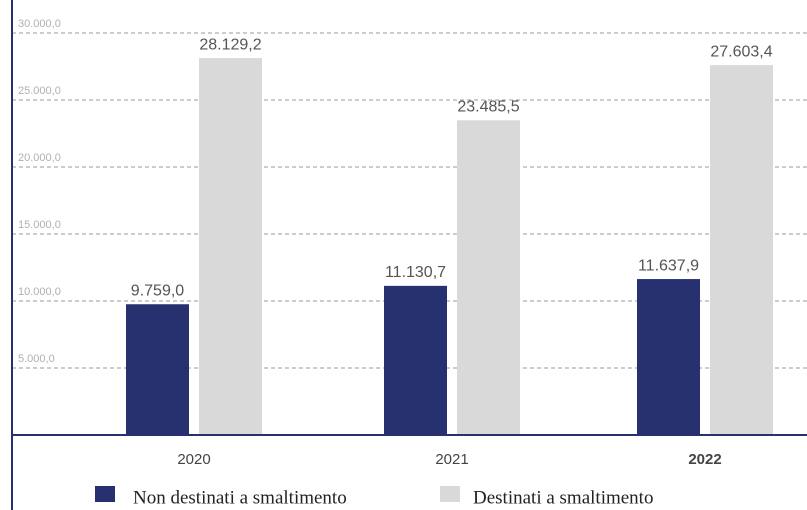  What do you see at coordinates (39, 225) in the screenshot?
I see `y-tick-label: 15.000,0` at bounding box center [39, 225].